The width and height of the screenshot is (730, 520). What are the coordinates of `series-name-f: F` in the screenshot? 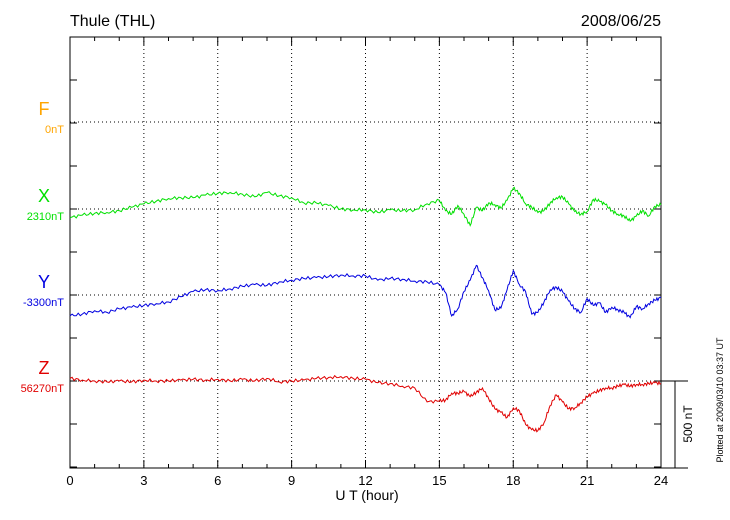 It's located at (44, 109).